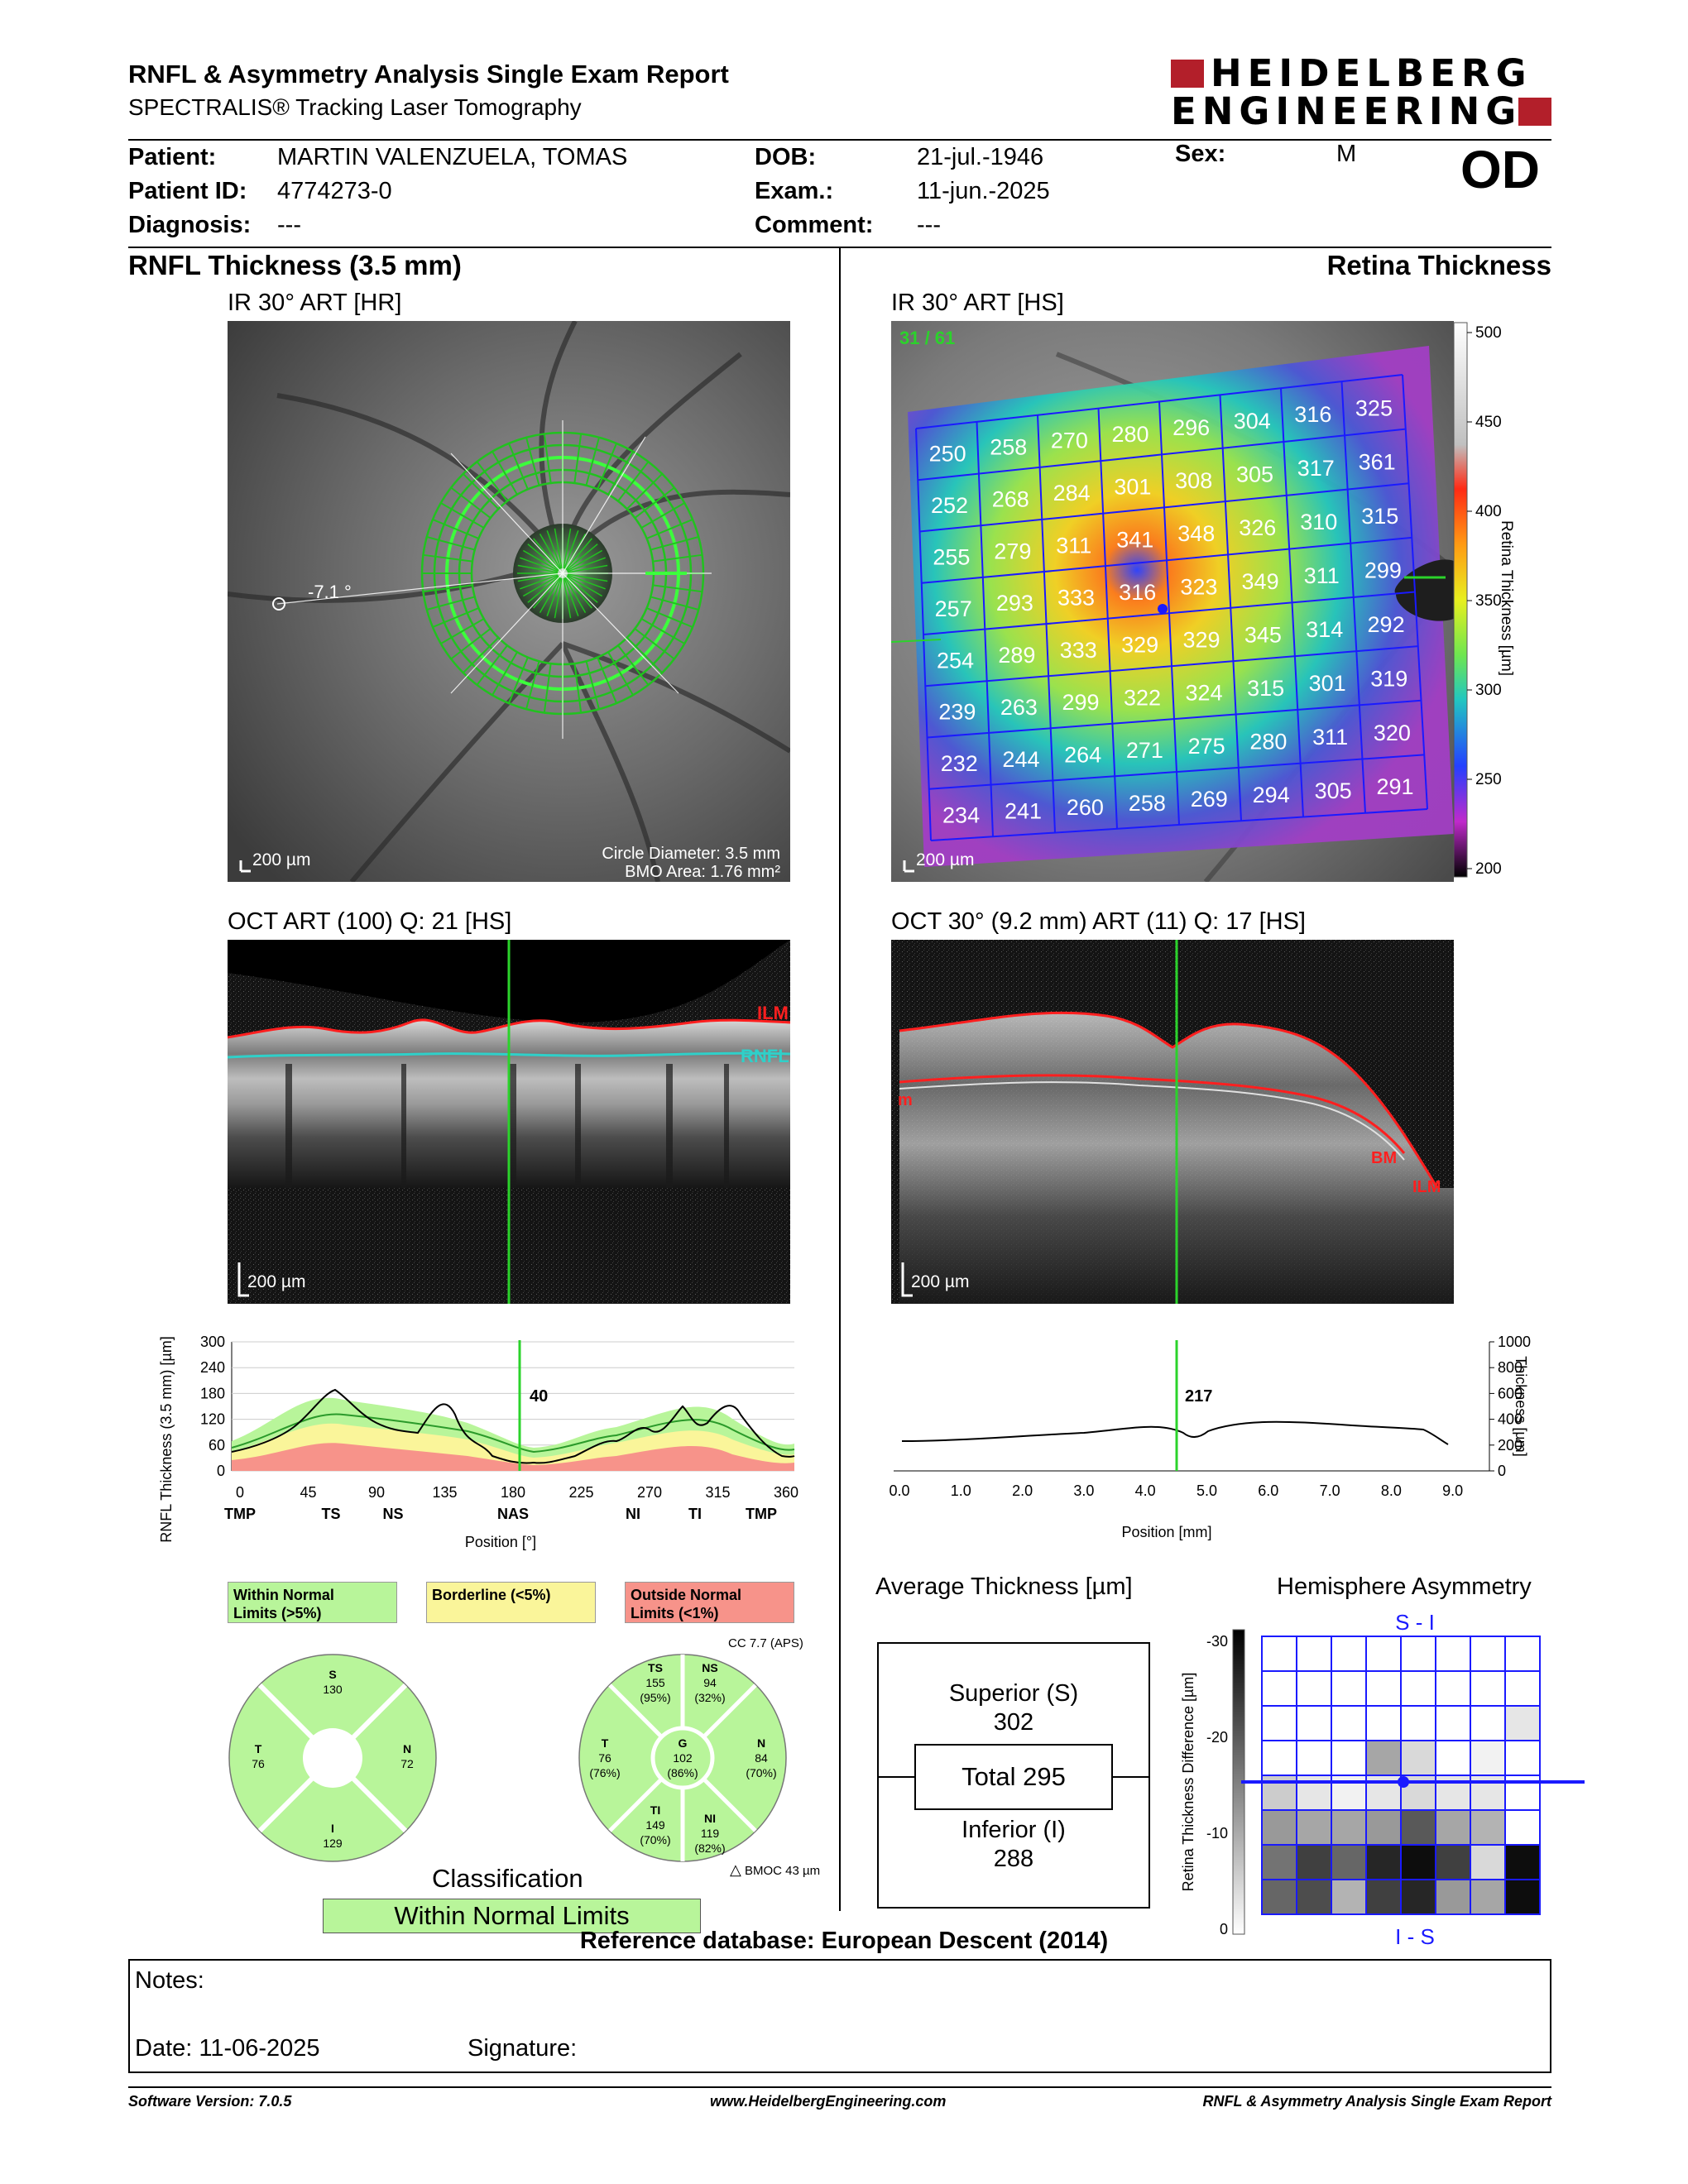 This screenshot has width=1688, height=2184. What do you see at coordinates (1488, 601) in the screenshot?
I see `colorbar-tick: 350` at bounding box center [1488, 601].